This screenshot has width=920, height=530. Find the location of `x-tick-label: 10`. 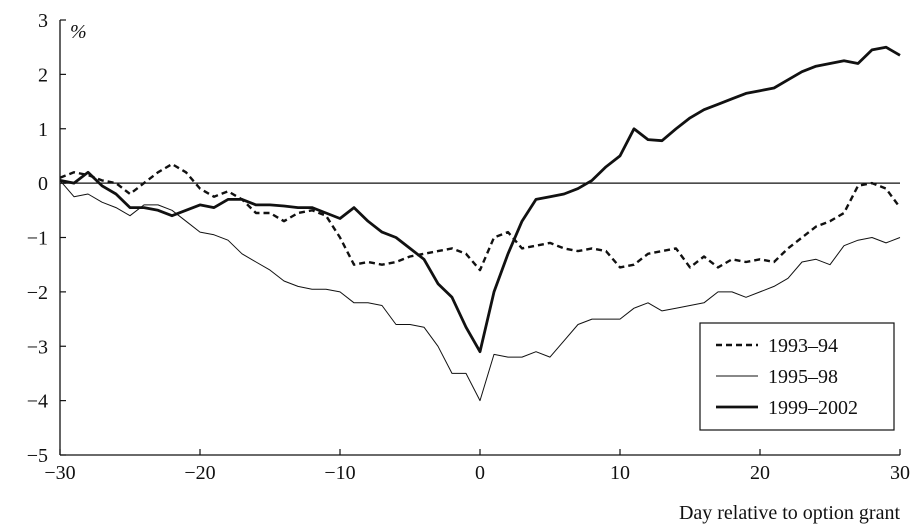

x-tick-label: 10 is located at coordinates (620, 473).